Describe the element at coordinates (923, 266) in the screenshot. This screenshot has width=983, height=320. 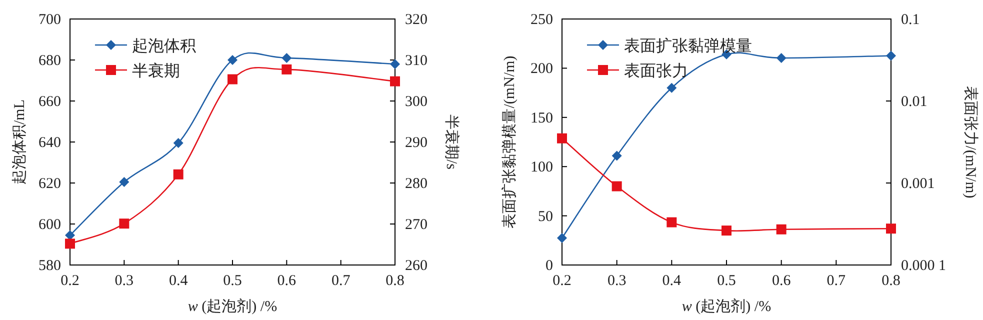
I see `y2-tick-label: 0.000 1` at that location.